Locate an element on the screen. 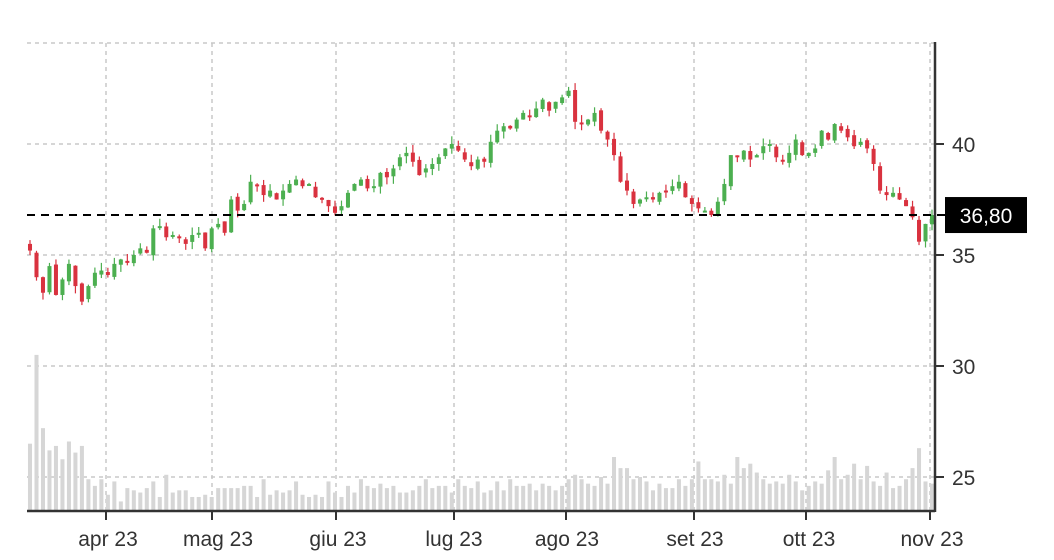 The image size is (1054, 560). x-tick-label-nov: nov 23 is located at coordinates (931, 539).